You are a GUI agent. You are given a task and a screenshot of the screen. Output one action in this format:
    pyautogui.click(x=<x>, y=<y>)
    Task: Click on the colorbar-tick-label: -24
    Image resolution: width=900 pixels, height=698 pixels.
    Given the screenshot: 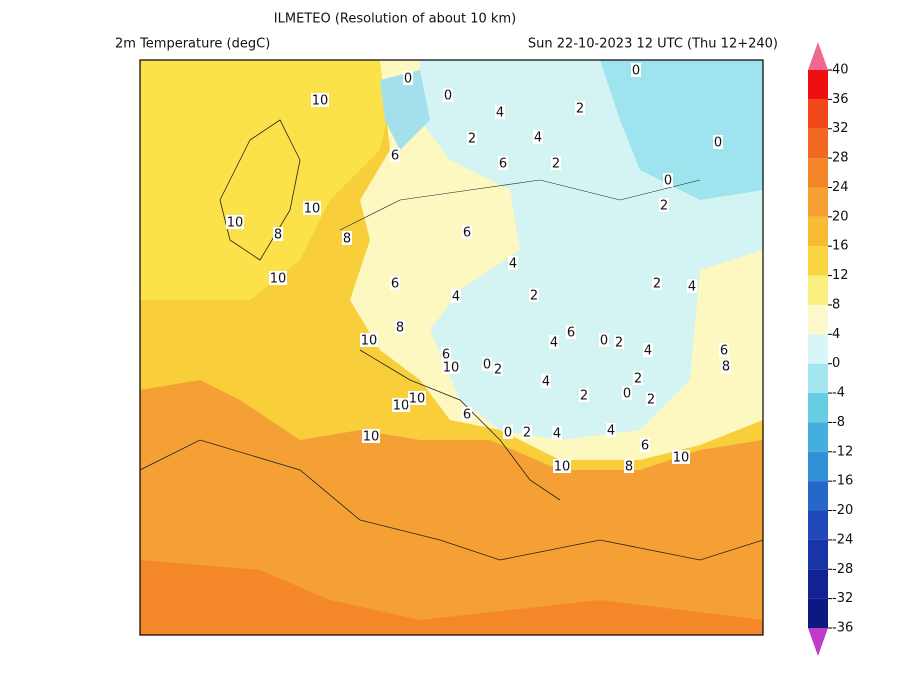 What is the action you would take?
    pyautogui.click(x=842, y=539)
    